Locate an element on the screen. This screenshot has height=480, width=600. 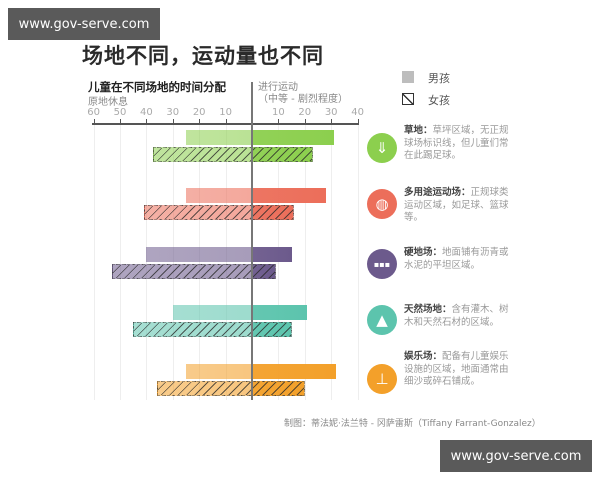
boy-bar-natural is located at coordinates (240, 312).